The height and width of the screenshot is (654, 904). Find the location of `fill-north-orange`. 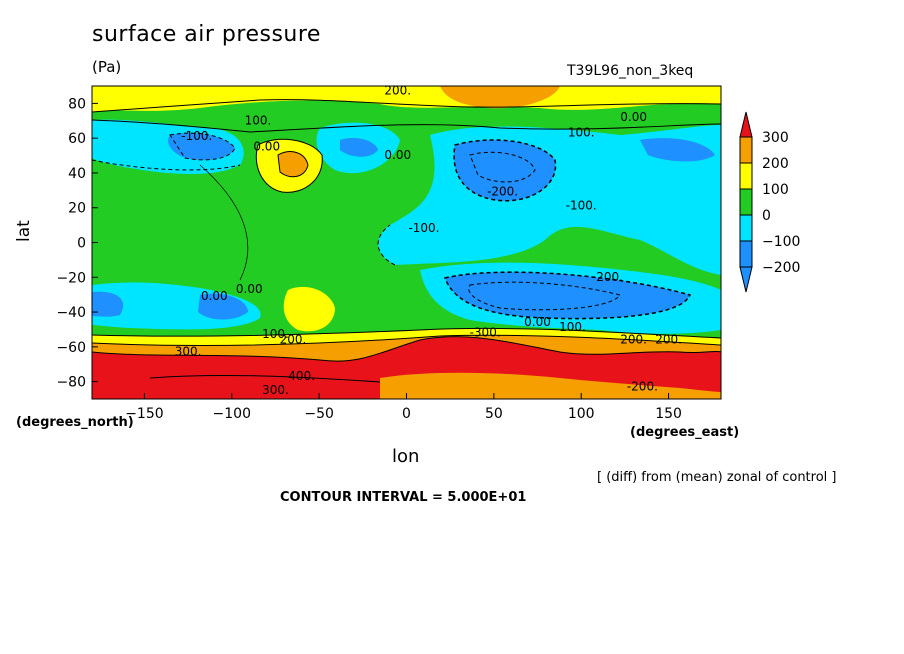

fill-north-orange is located at coordinates (500, 97).